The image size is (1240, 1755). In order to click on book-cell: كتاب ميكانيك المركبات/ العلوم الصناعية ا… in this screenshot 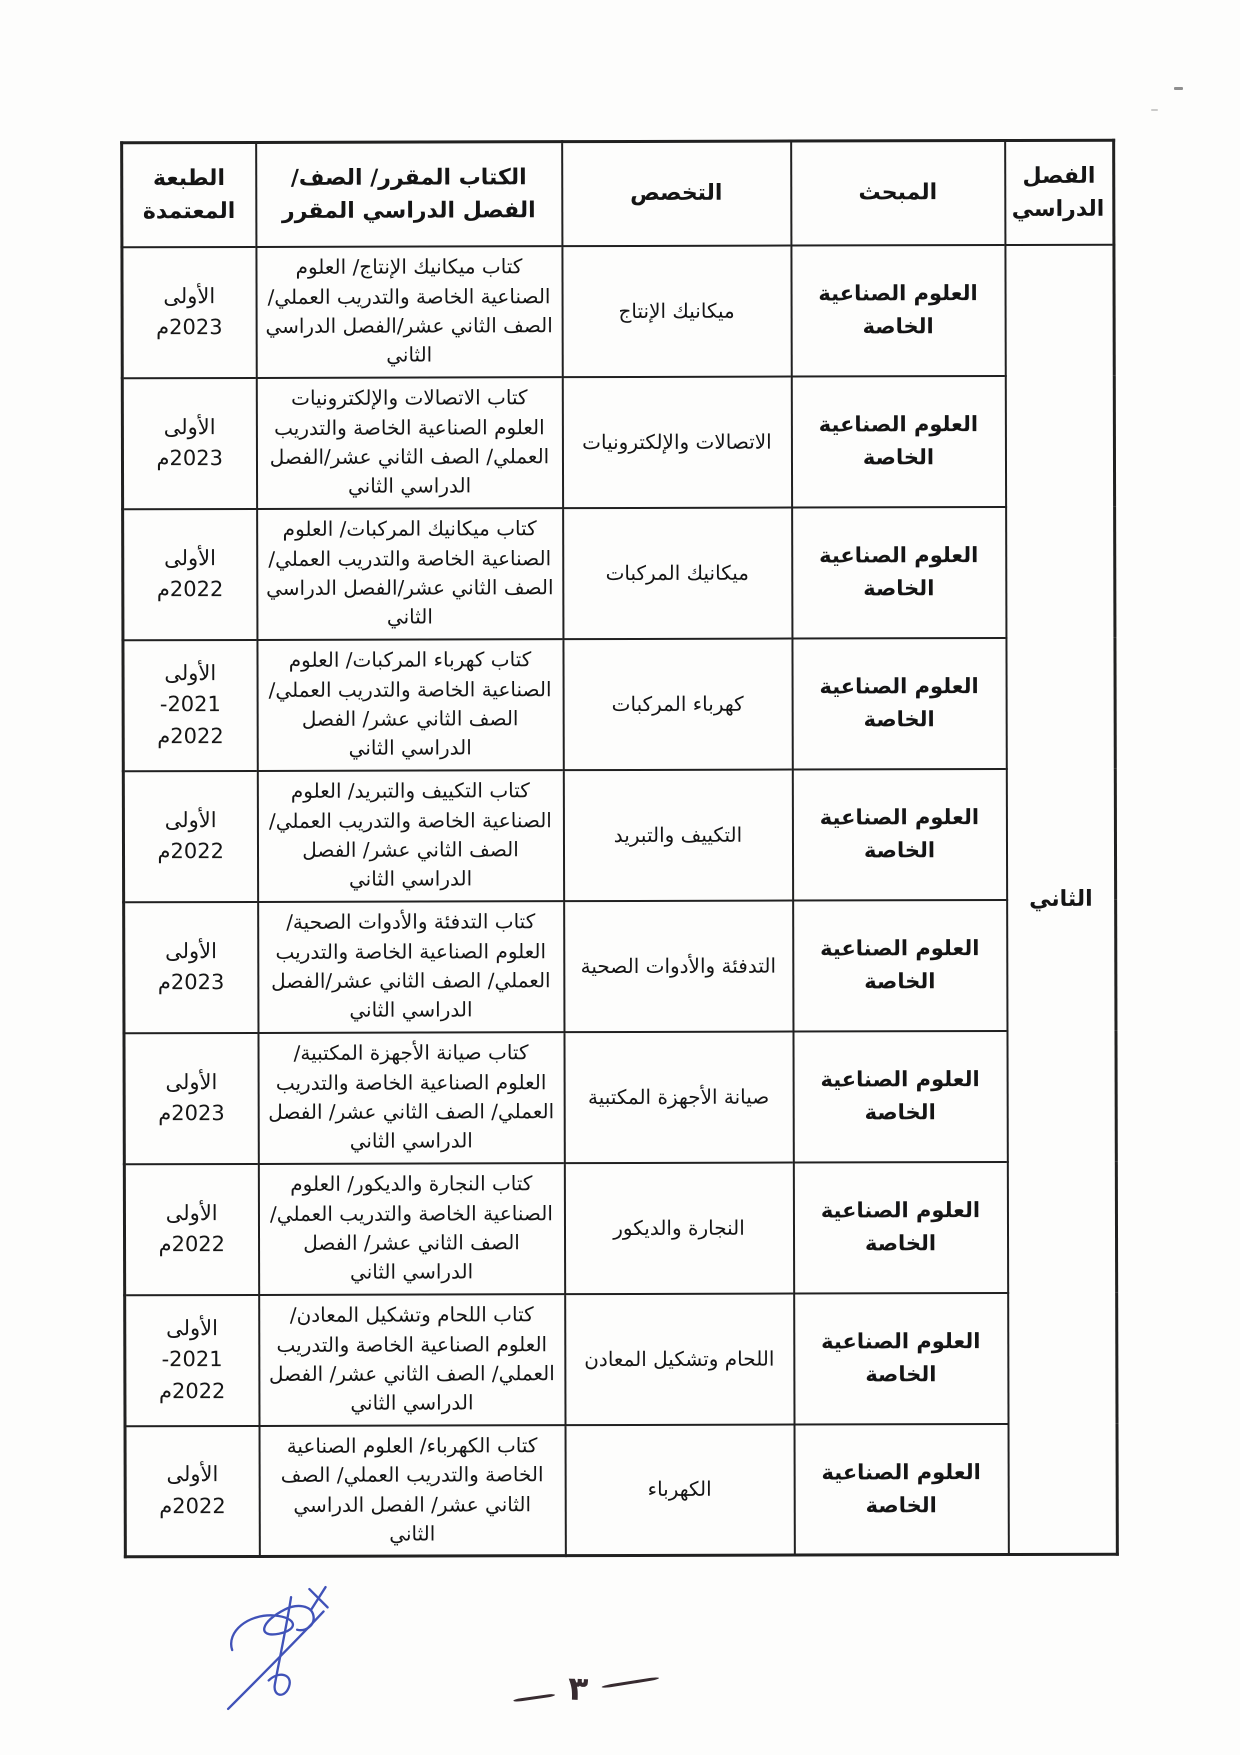, I will do `click(409, 573)`.